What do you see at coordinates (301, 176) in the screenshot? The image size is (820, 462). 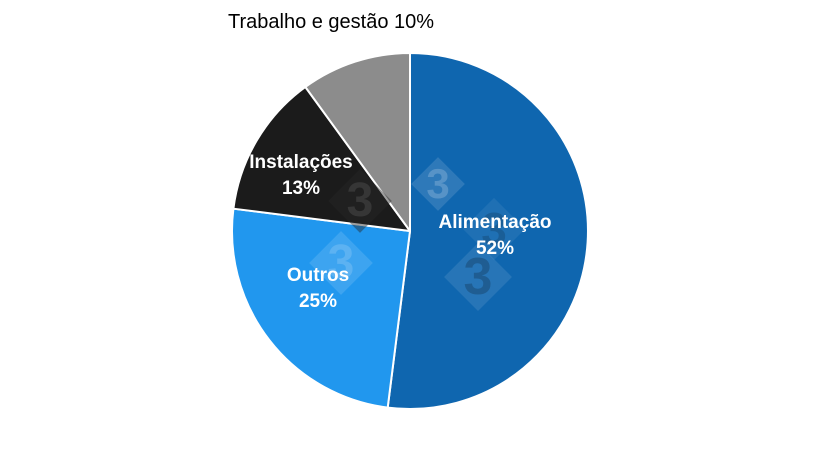 I see `slice-label-instalacoes: Instalações 13%` at bounding box center [301, 176].